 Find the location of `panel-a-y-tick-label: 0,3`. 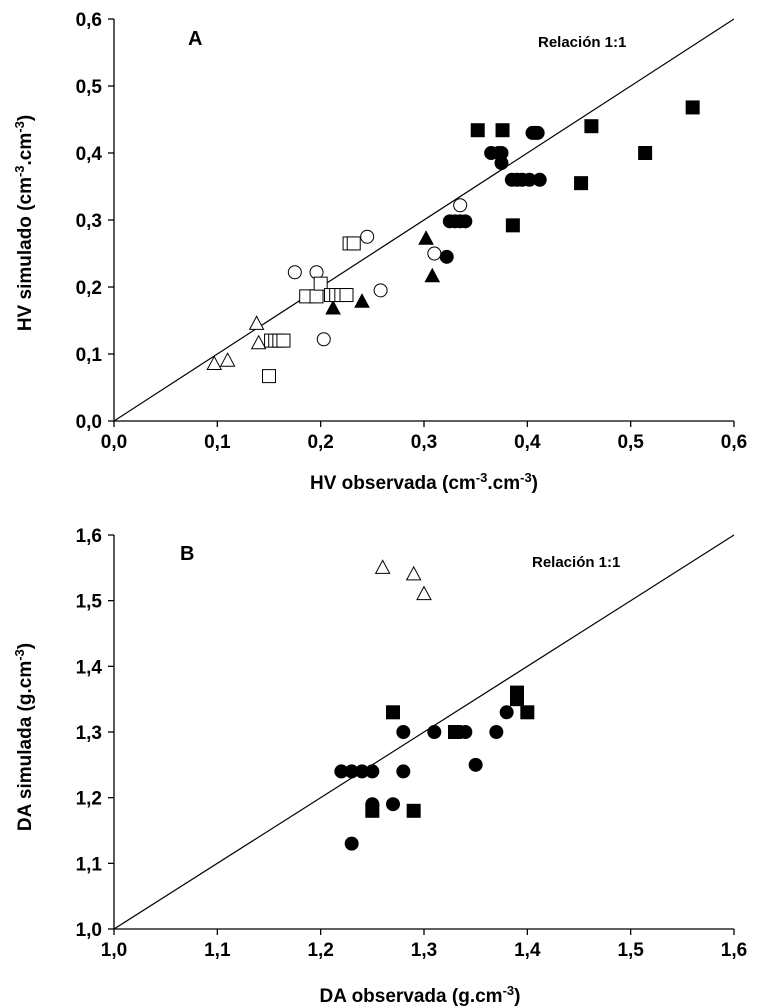

panel-a-y-tick-label: 0,3 is located at coordinates (89, 221).